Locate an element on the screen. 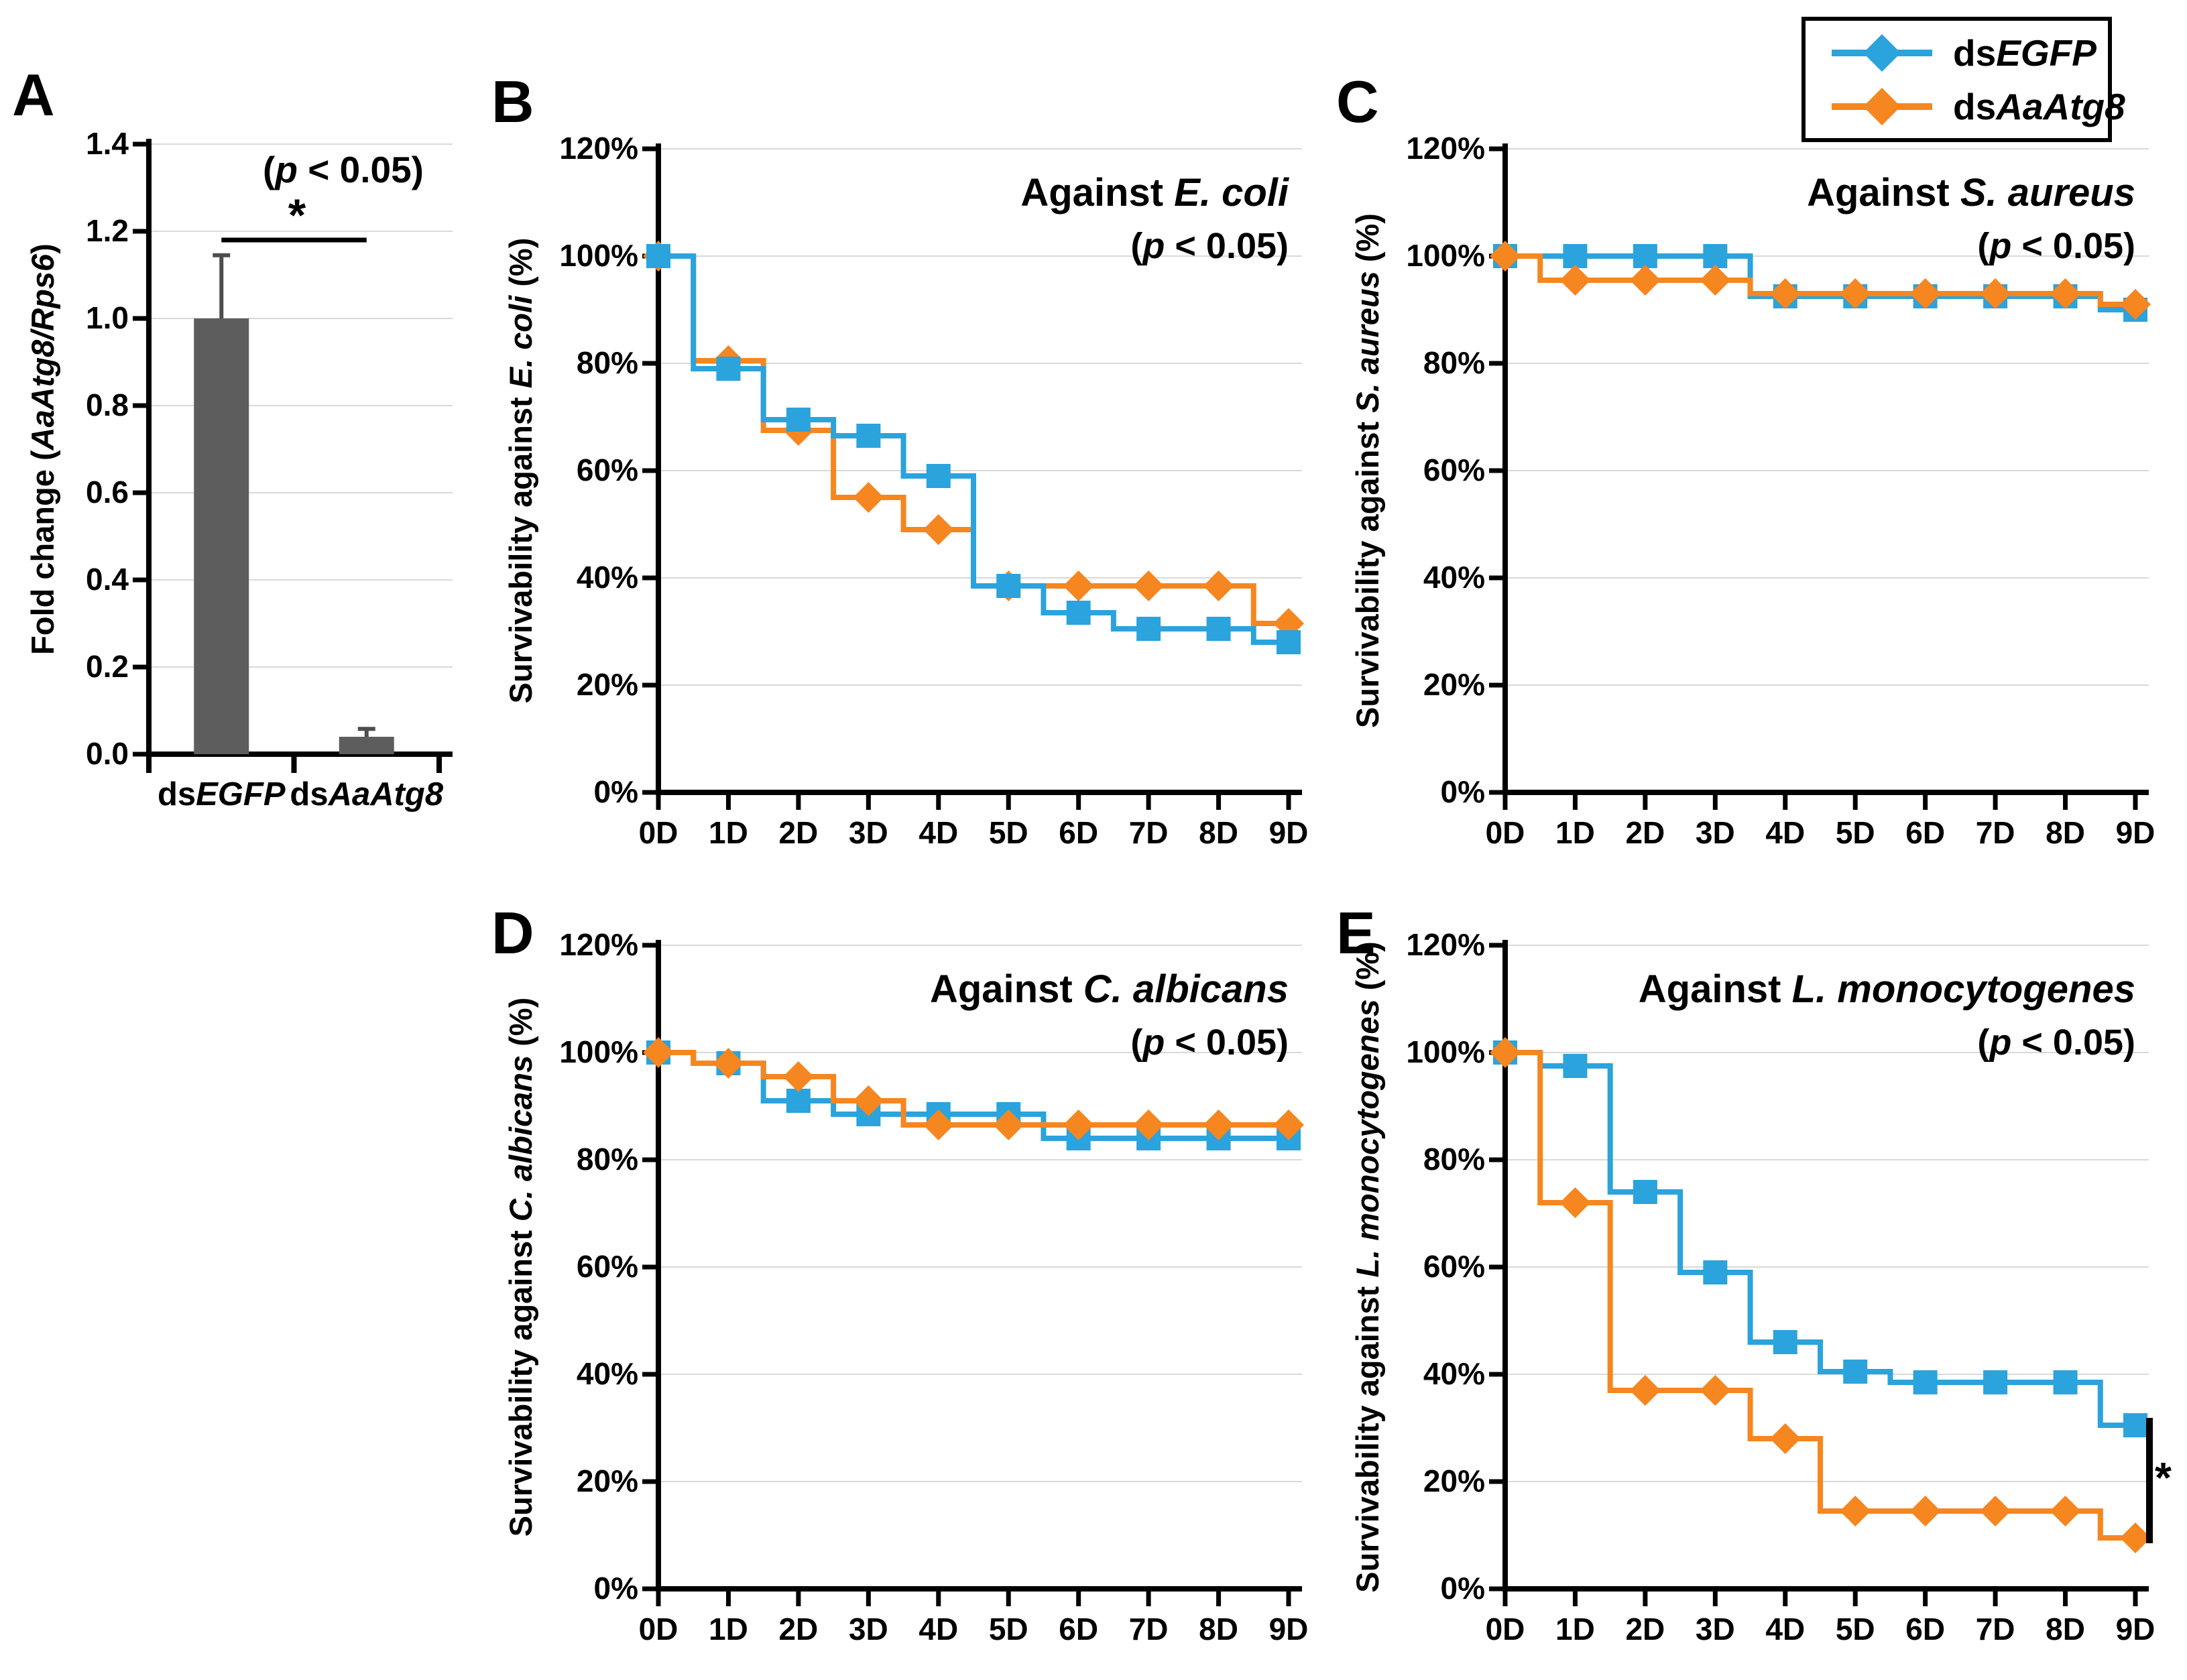 Image resolution: width=2187 pixels, height=1680 pixels. panel-C-plot is located at coordinates (1820, 476).